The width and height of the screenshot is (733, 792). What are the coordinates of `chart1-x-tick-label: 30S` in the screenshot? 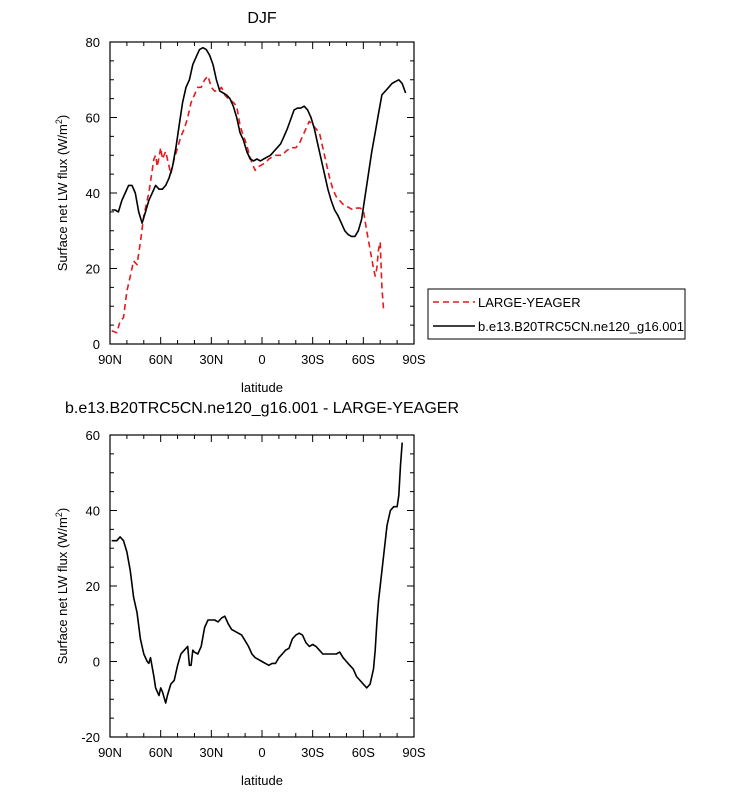 It's located at (312, 752).